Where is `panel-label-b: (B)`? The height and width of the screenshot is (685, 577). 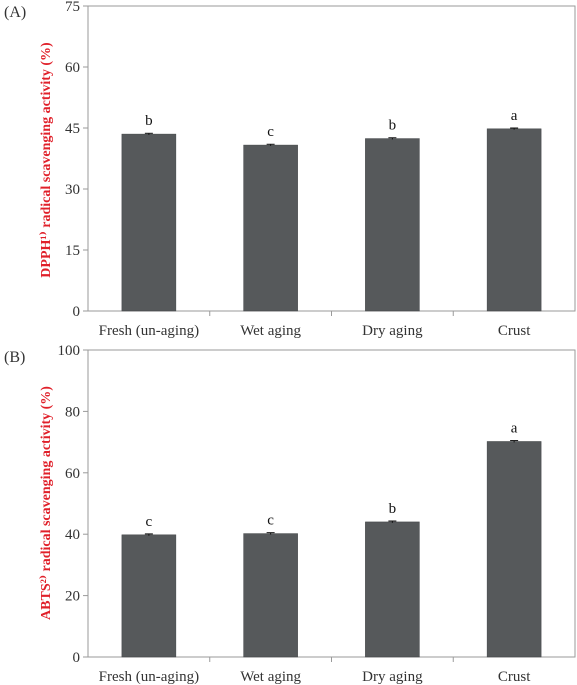
panel-label-b: (B) is located at coordinates (14, 357).